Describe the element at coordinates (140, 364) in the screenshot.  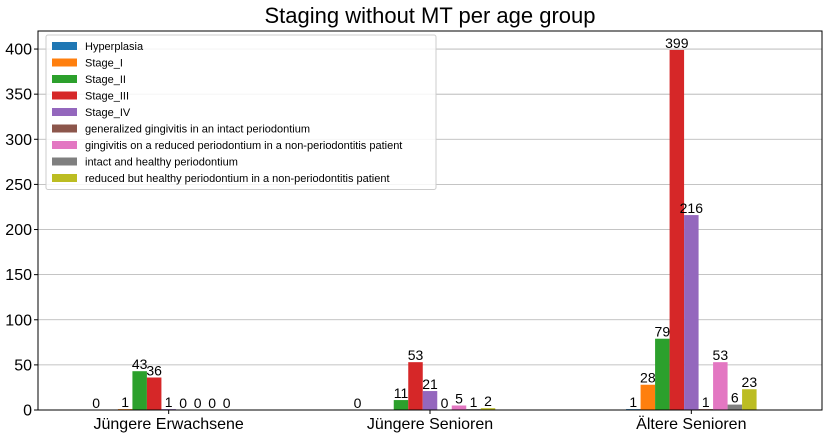
I see `data-label: 43` at that location.